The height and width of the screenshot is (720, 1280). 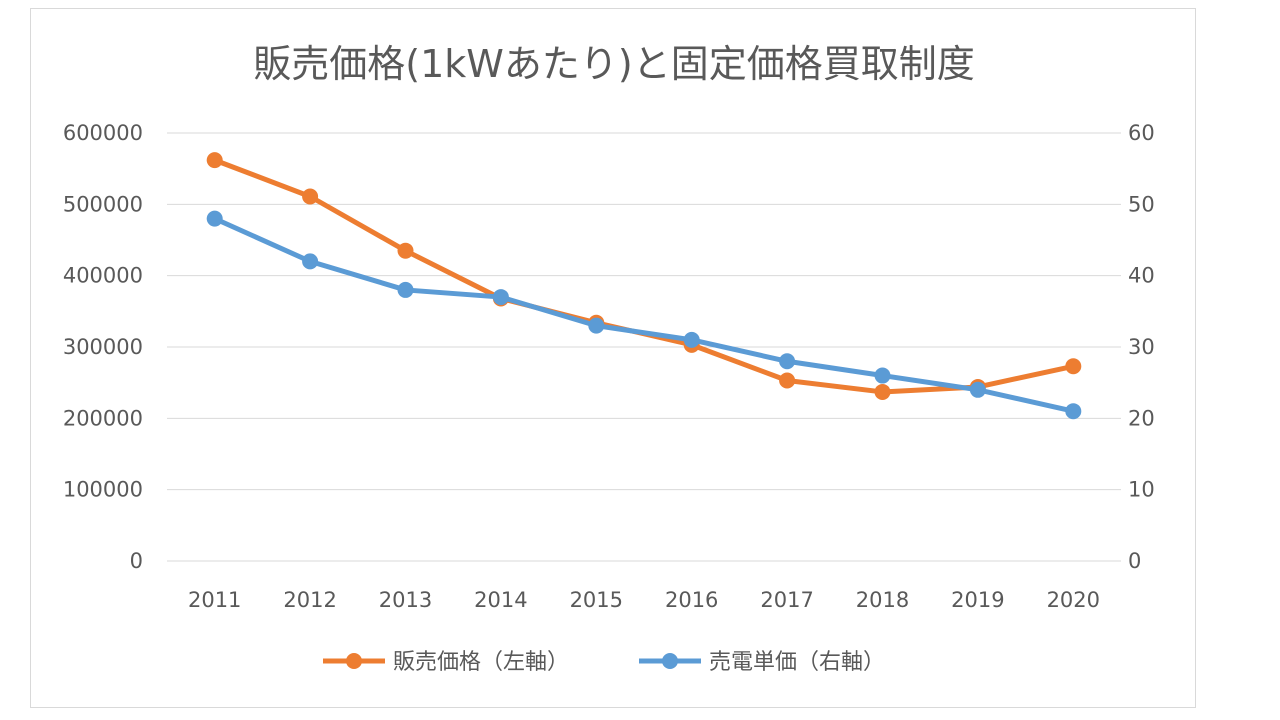 I want to click on legend-label: 販売価格（左軸）, so click(x=481, y=662).